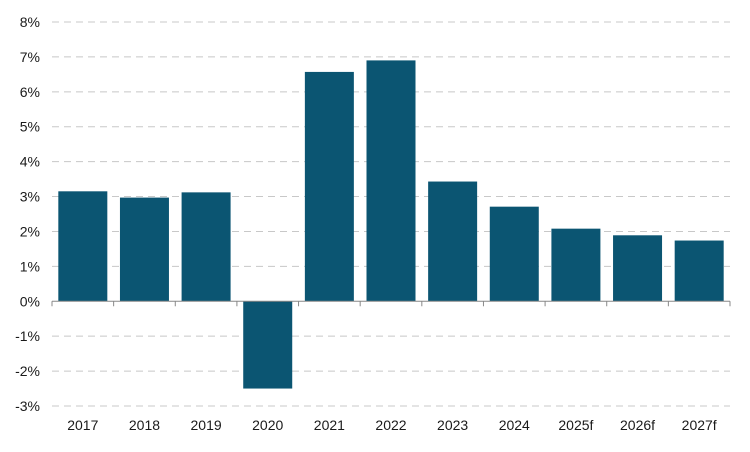  Describe the element at coordinates (30, 162) in the screenshot. I see `y-tick-label: 4%` at that location.